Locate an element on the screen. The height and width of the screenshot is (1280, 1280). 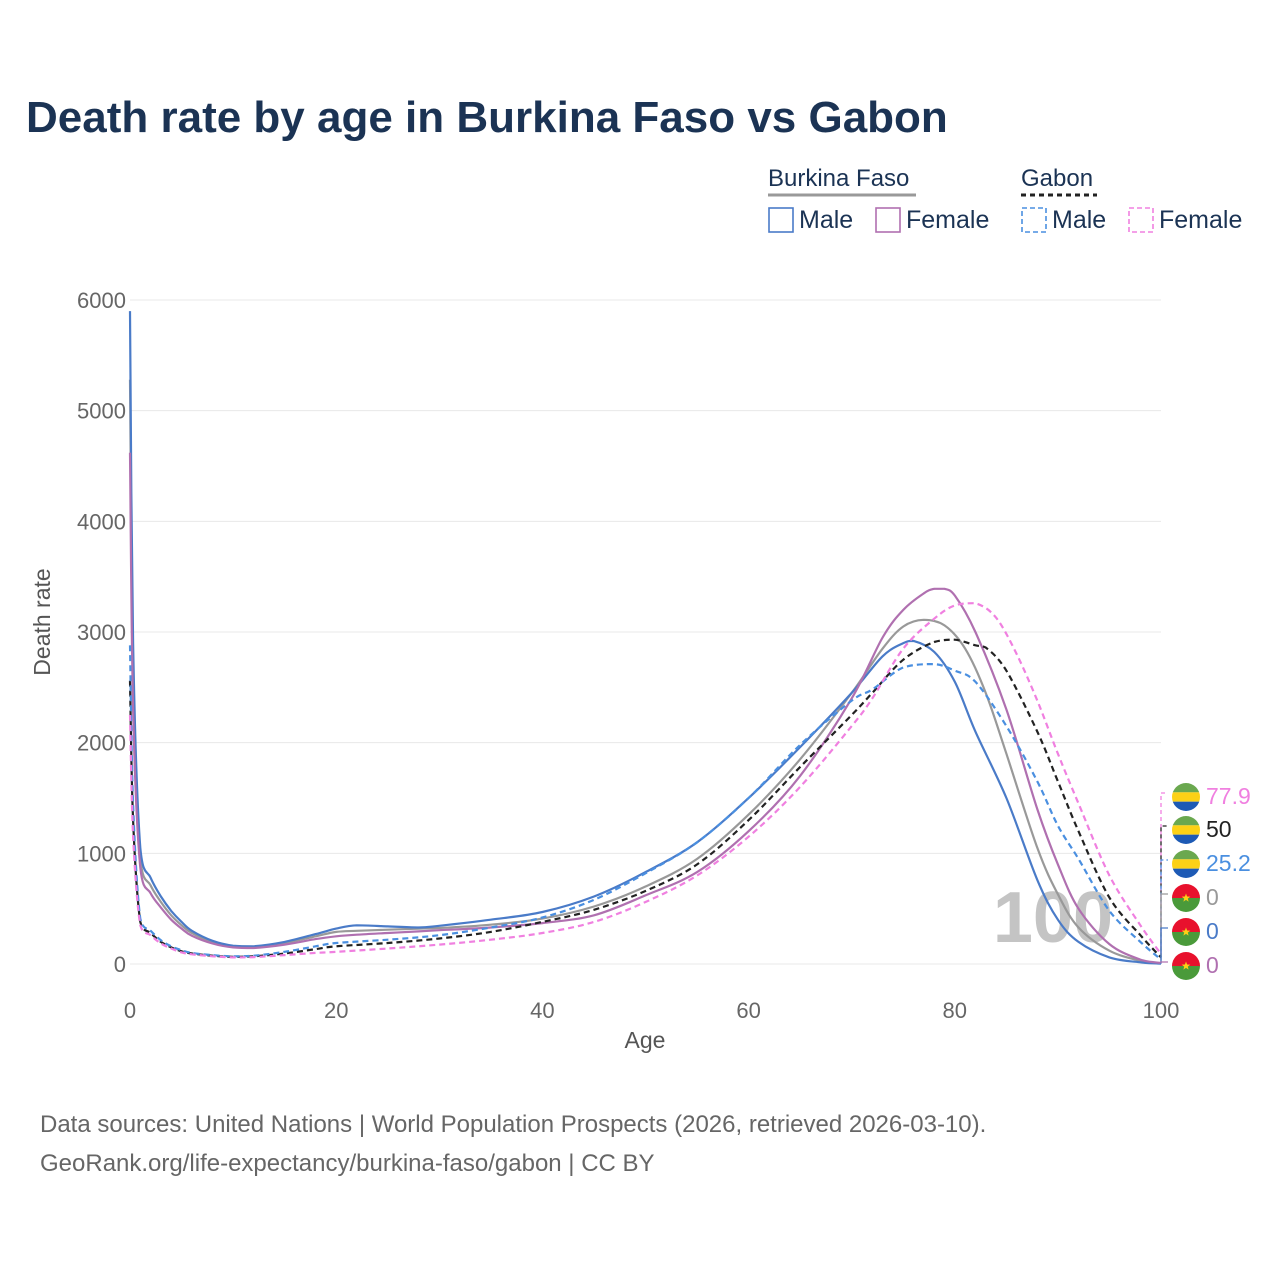
y-tick-label: 2000 is located at coordinates (101, 743).